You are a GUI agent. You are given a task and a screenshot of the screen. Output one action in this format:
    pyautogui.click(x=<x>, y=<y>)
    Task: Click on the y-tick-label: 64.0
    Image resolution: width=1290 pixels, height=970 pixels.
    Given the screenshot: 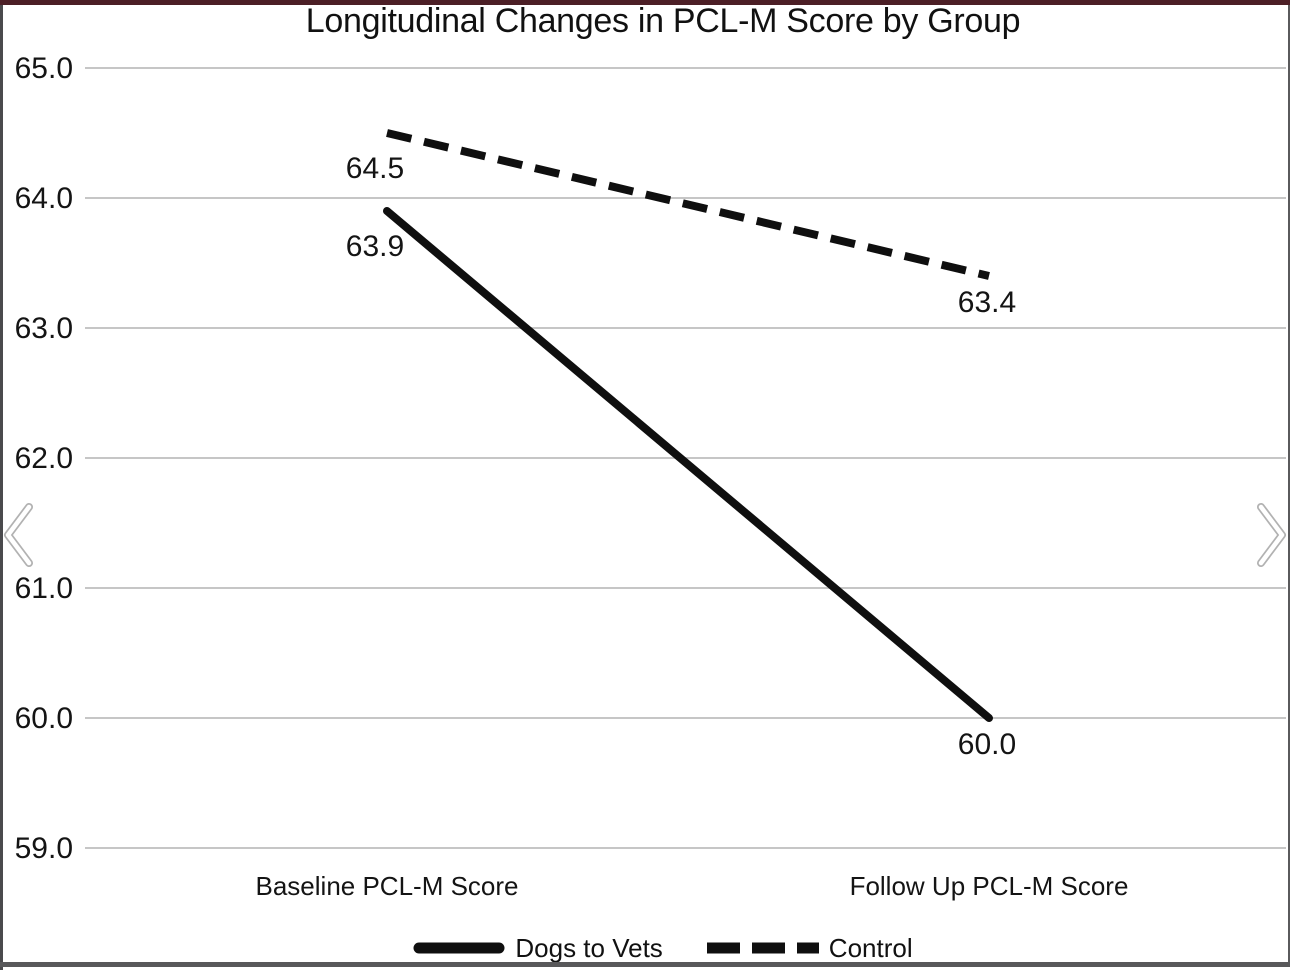 What is the action you would take?
    pyautogui.click(x=44, y=198)
    